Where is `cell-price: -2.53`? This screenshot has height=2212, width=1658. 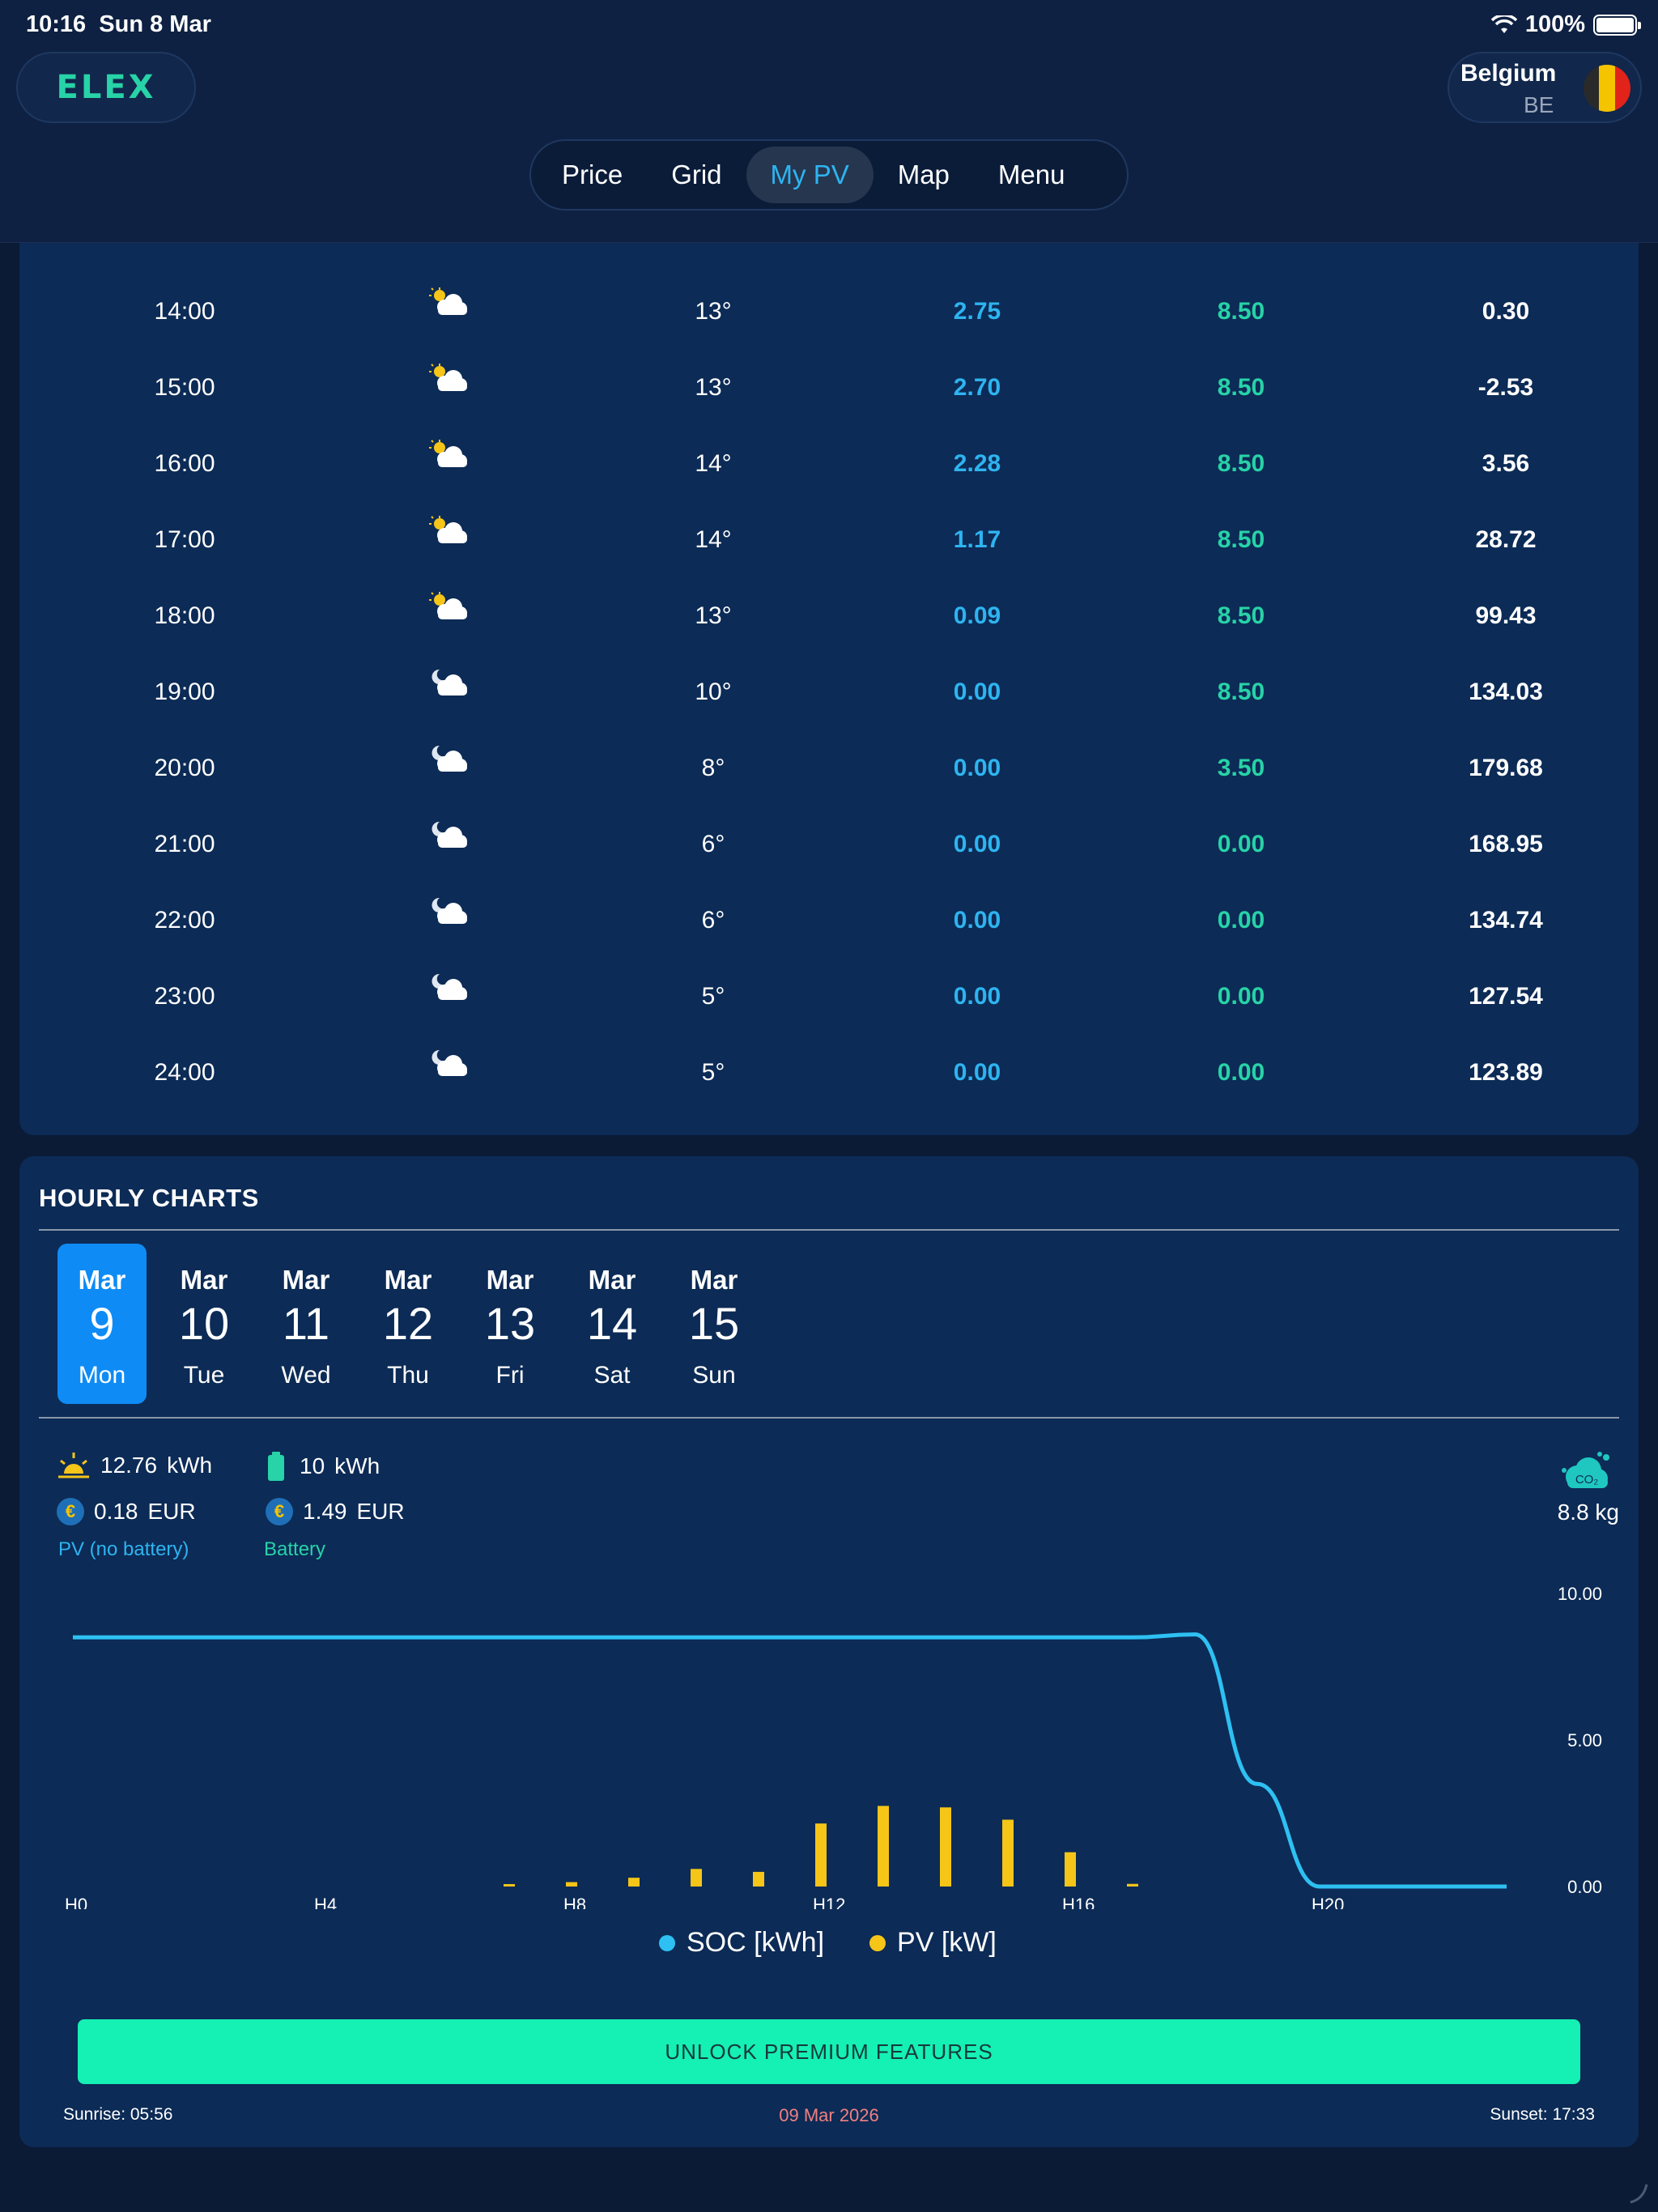 cell-price: -2.53 is located at coordinates (1505, 387).